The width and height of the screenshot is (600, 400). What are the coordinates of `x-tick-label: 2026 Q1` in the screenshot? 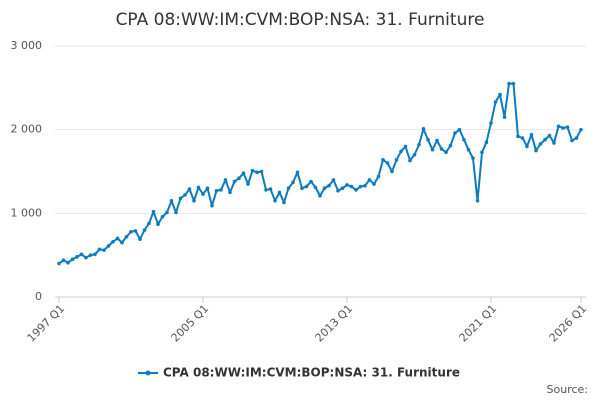 It's located at (568, 323).